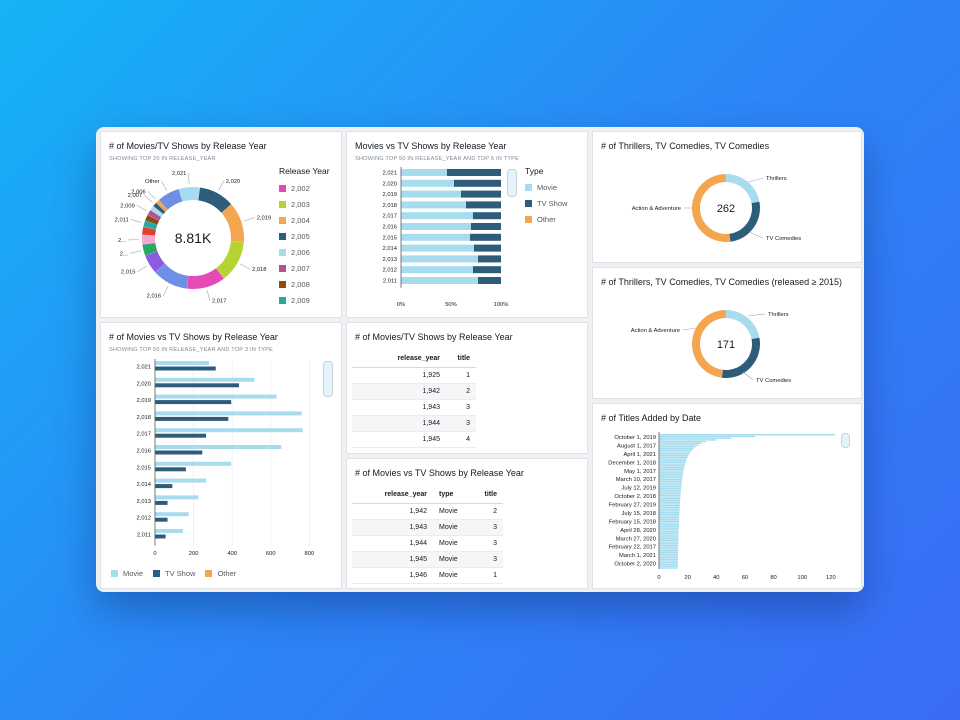 The image size is (960, 720). What do you see at coordinates (389, 174) in the screenshot?
I see `category-label: 2,021` at bounding box center [389, 174].